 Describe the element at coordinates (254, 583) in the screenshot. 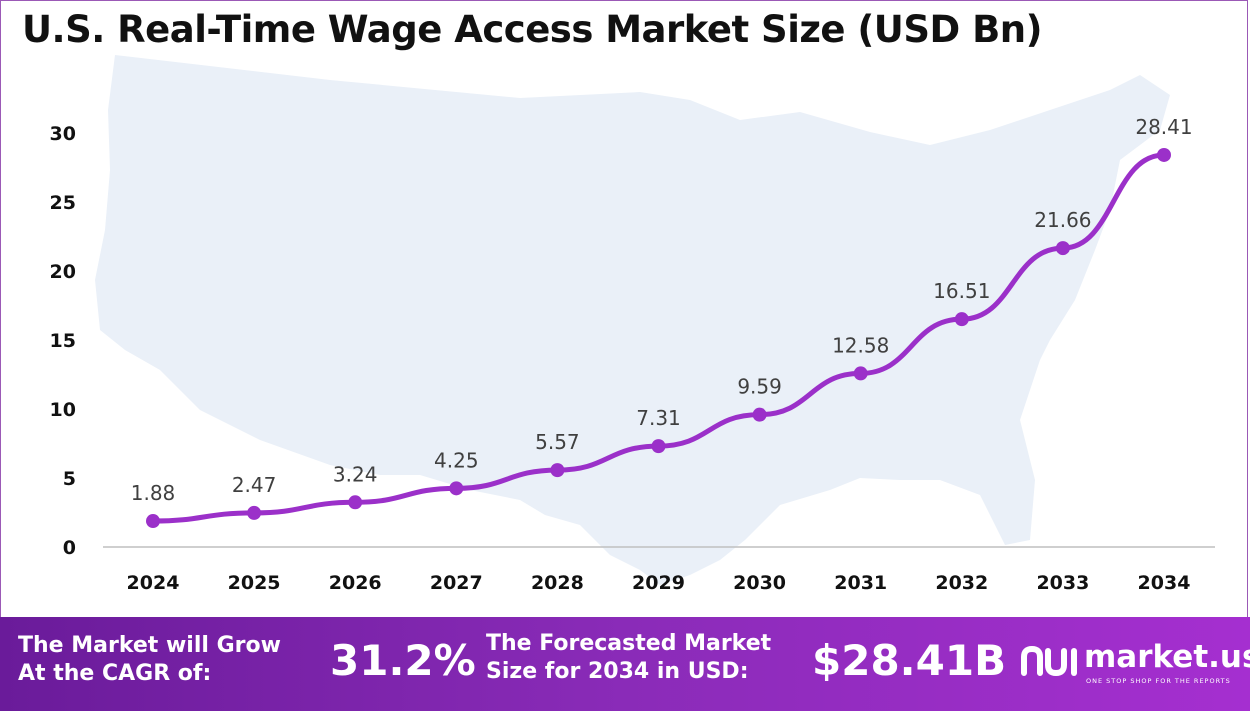

I see `x-tick-label: 2025` at that location.